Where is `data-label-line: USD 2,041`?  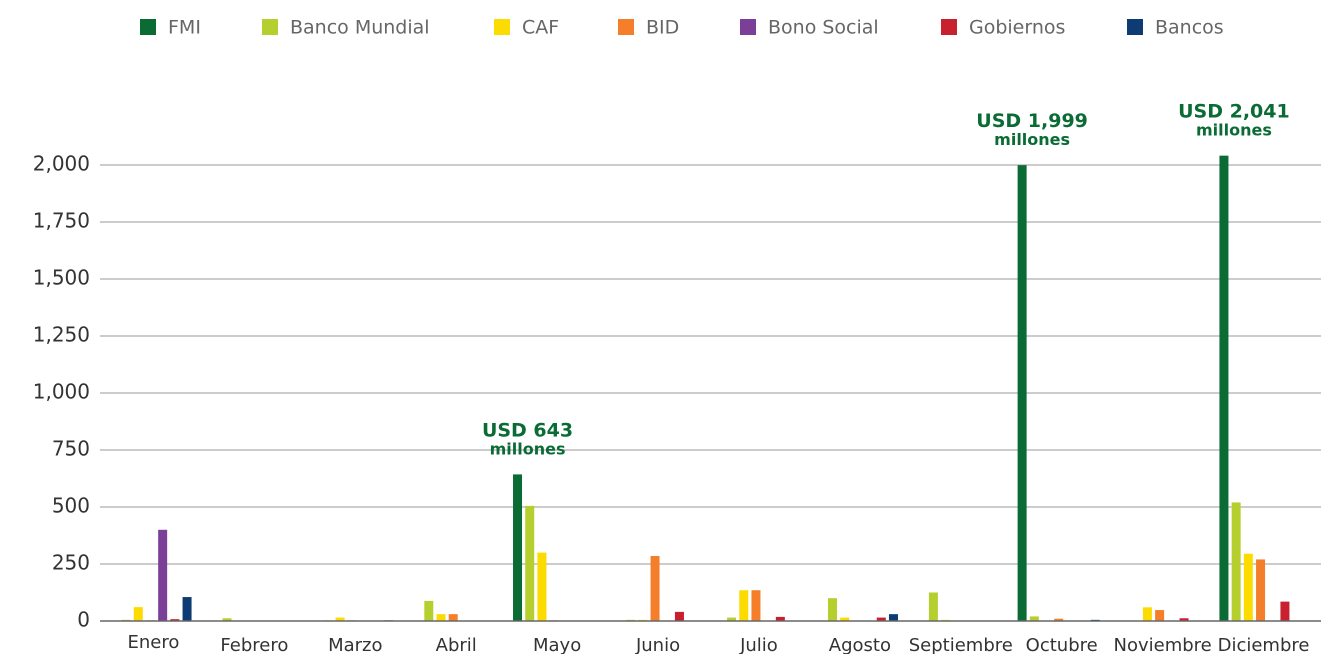 data-label-line: USD 2,041 is located at coordinates (1234, 111).